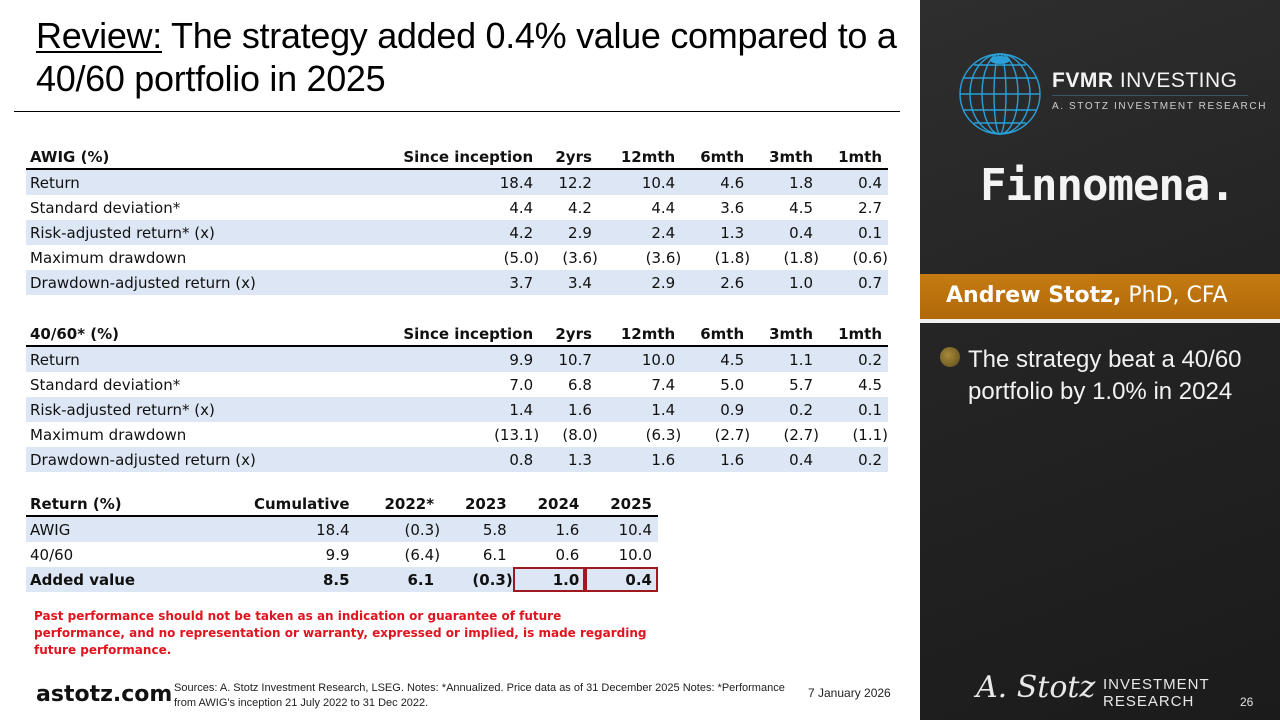 This screenshot has height=720, width=1280. Describe the element at coordinates (716, 182) in the screenshot. I see `value-cell: 4.6` at that location.